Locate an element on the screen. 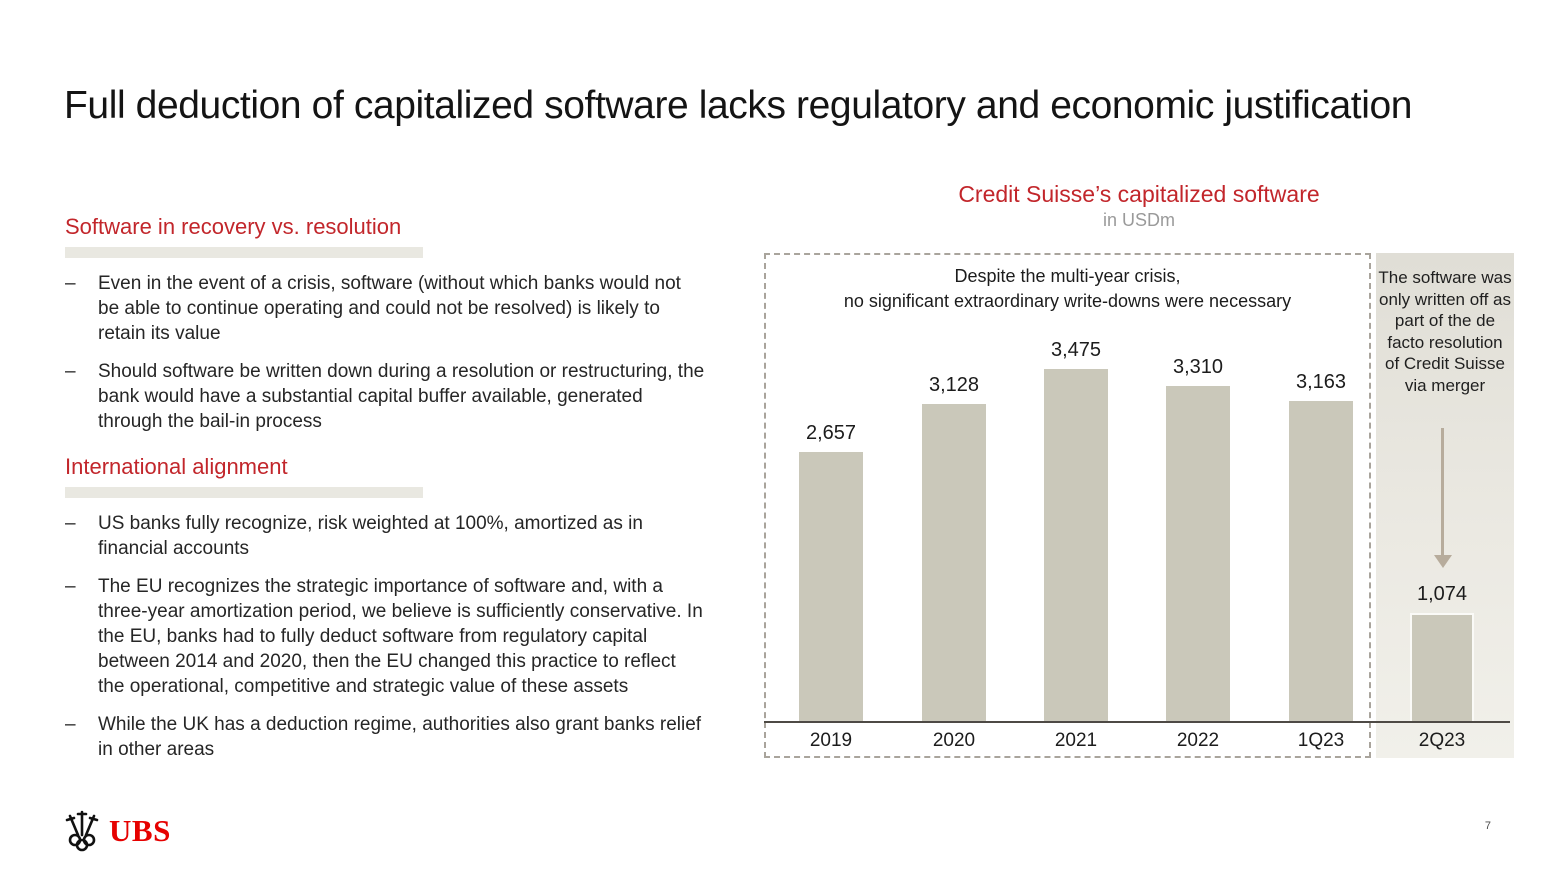 This screenshot has height=877, width=1558. down-arrow-shaft is located at coordinates (1442, 492).